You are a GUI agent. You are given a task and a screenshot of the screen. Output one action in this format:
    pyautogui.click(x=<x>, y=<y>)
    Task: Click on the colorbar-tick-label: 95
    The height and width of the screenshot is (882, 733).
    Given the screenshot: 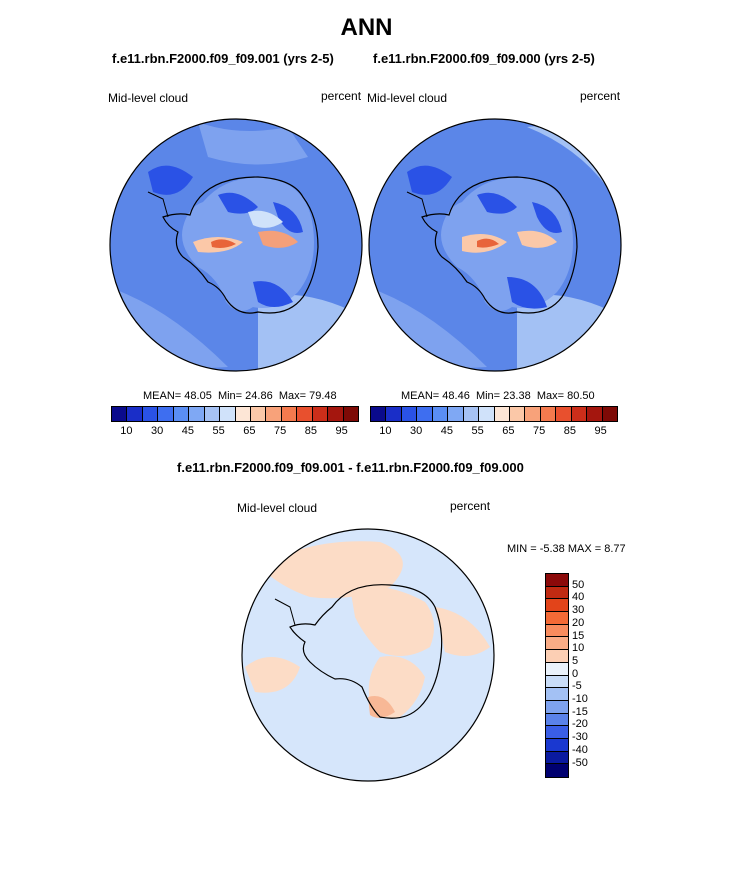 What is the action you would take?
    pyautogui.click(x=341, y=431)
    